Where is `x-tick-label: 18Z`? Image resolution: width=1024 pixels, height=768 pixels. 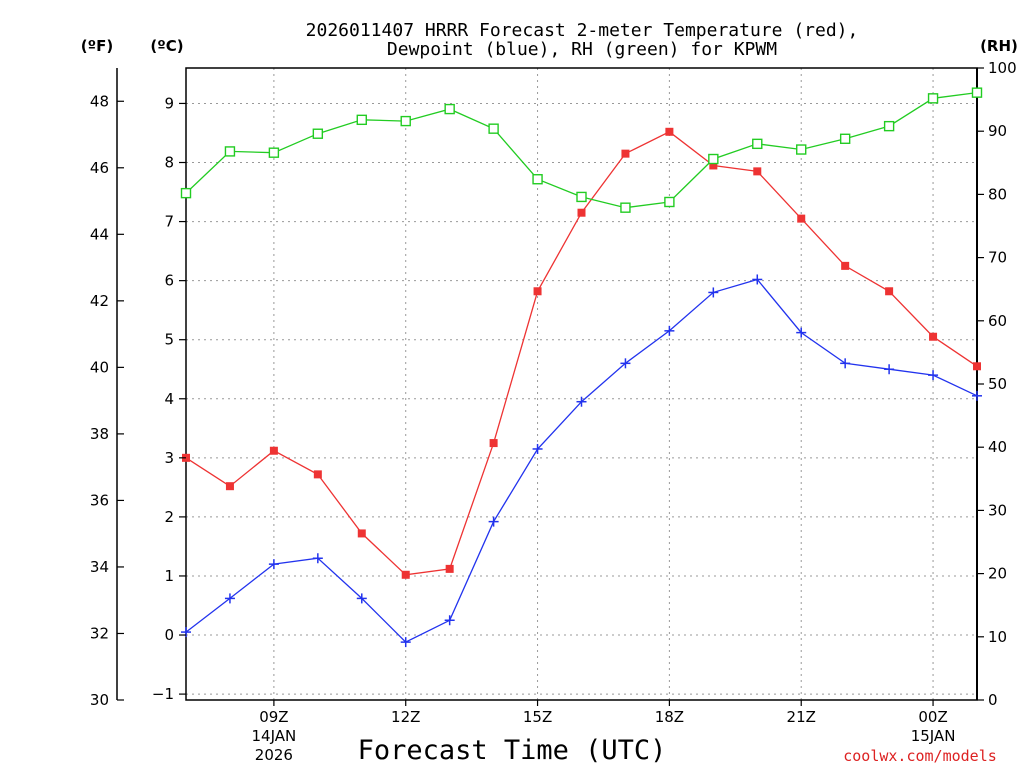 x-tick-label: 18Z is located at coordinates (669, 717).